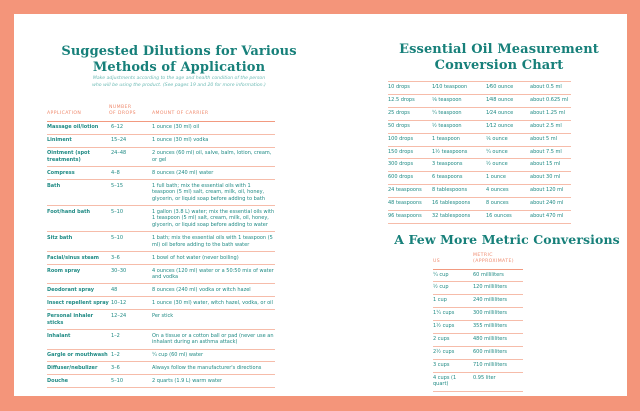  Describe the element at coordinates (550, 191) in the screenshot. I see `cell-ml: about 120 ml` at that location.